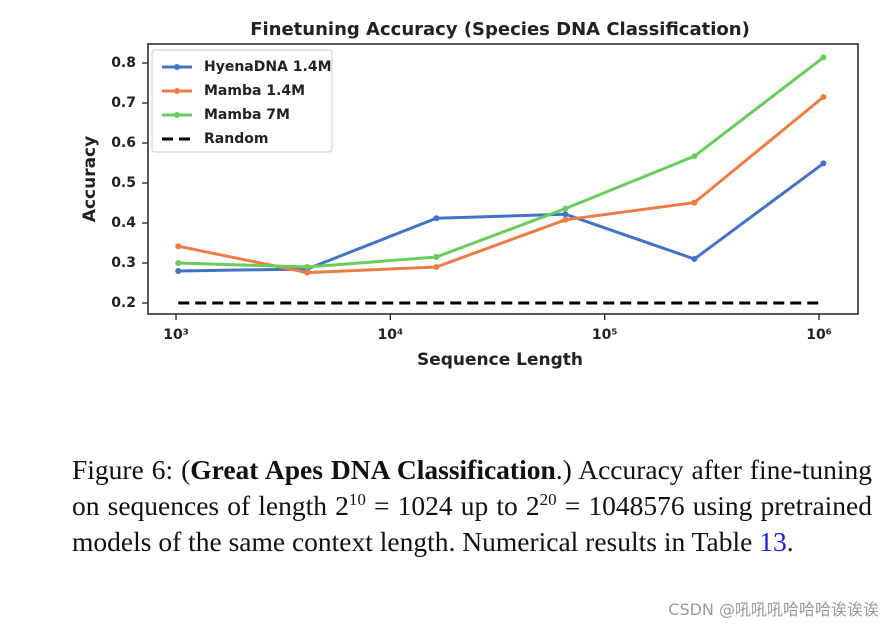 This screenshot has height=627, width=895. I want to click on y-tick-label: 0.7, so click(123, 103).